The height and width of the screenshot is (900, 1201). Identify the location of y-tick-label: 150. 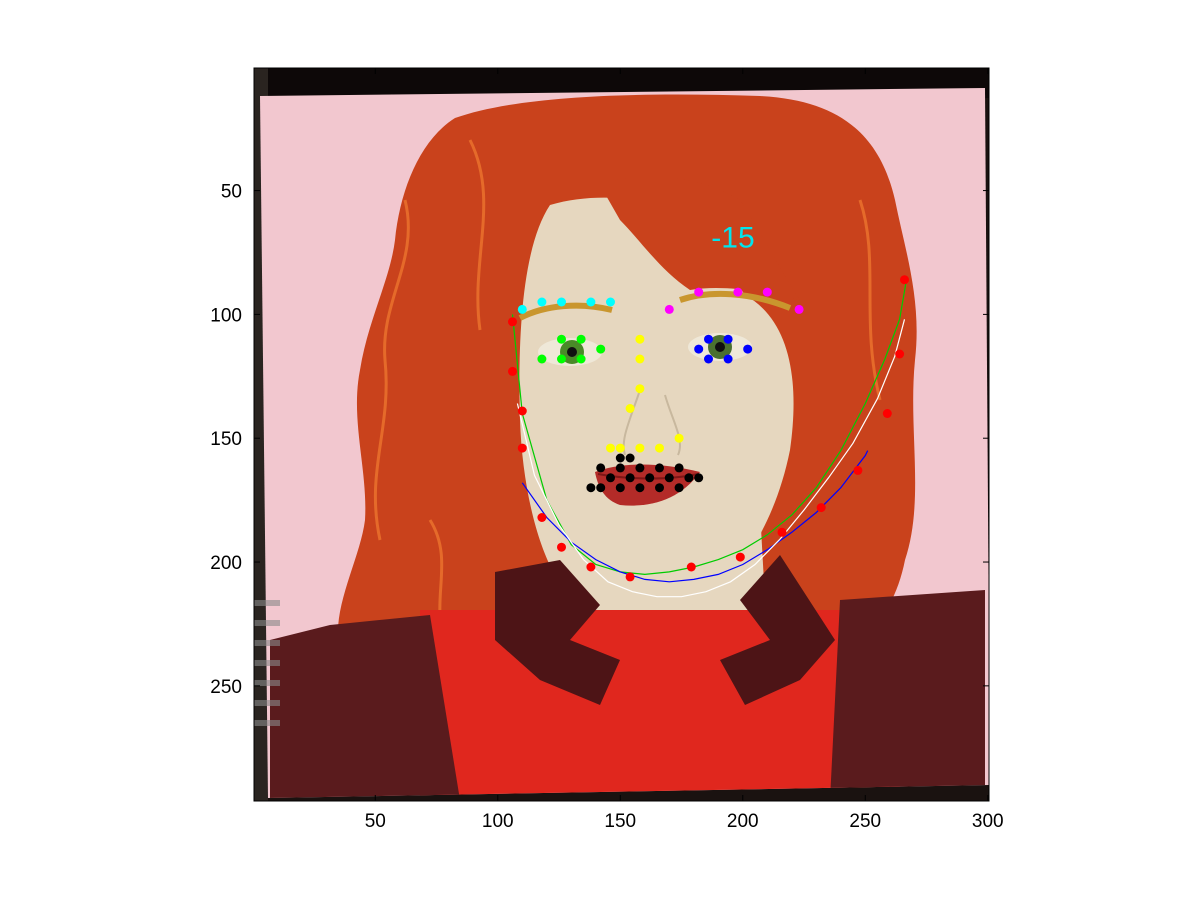
(226, 439).